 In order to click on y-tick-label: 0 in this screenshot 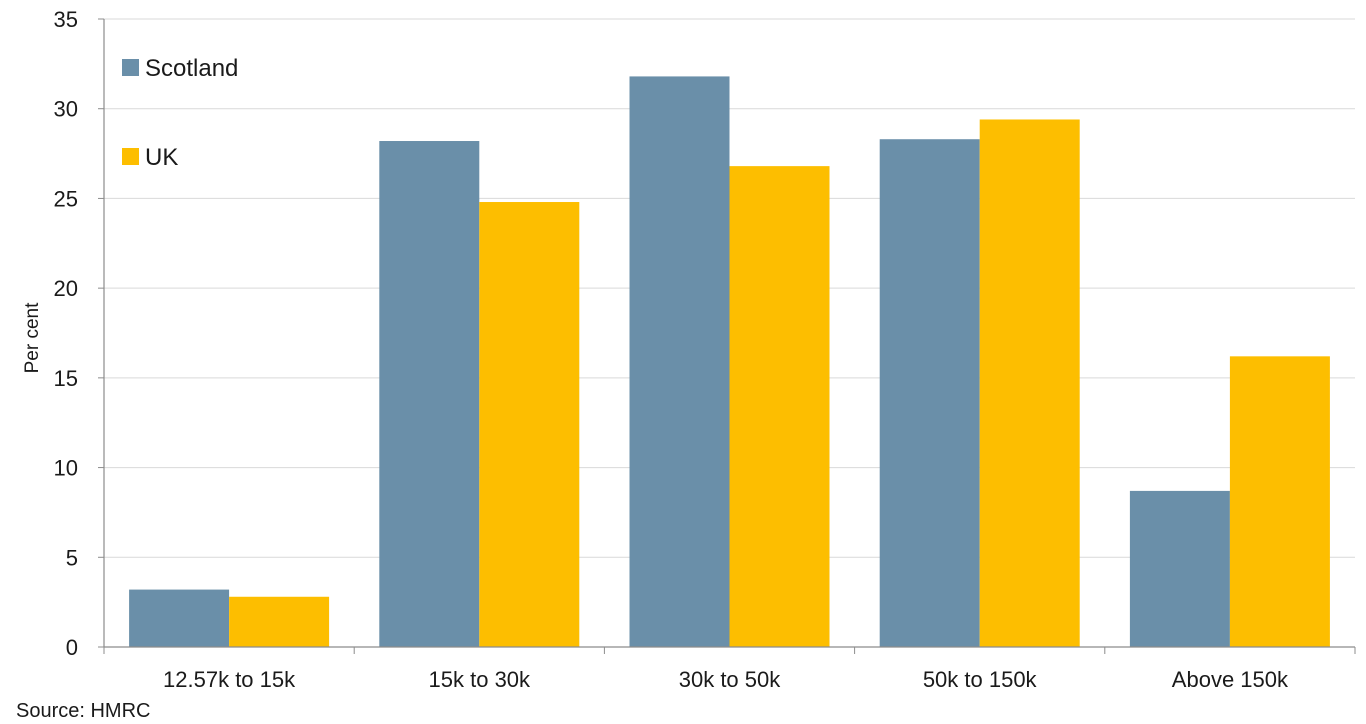, I will do `click(72, 647)`.